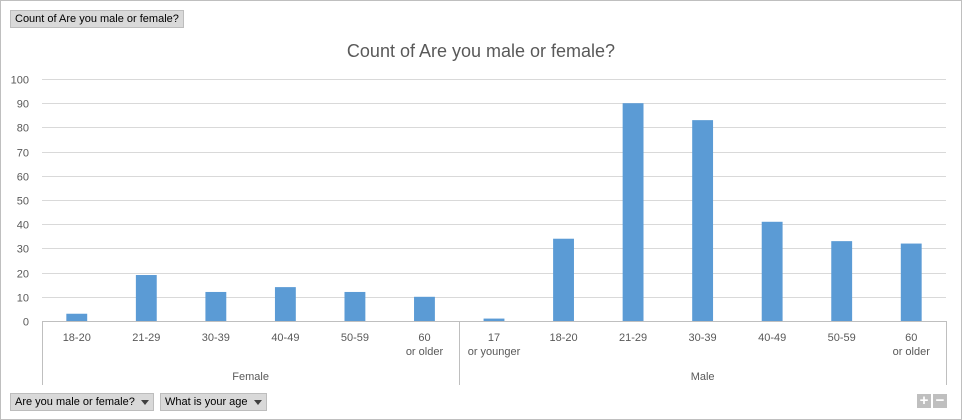  Describe the element at coordinates (250, 377) in the screenshot. I see `x-group-label: Female` at that location.